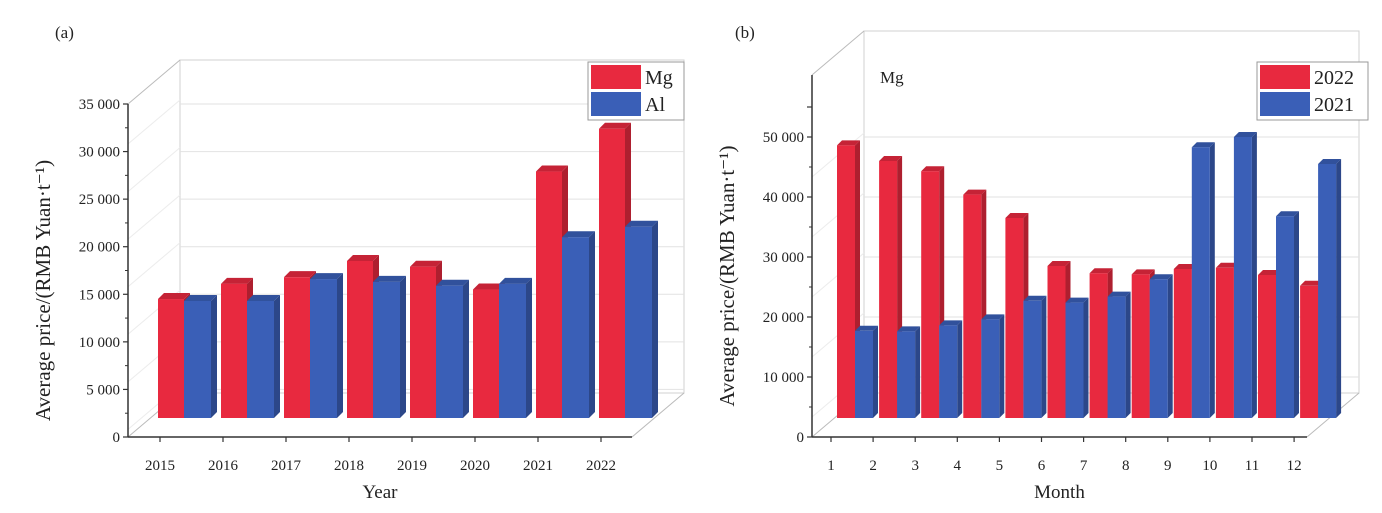 Image resolution: width=1382 pixels, height=513 pixels. I want to click on bar-al-2019, so click(452, 348).